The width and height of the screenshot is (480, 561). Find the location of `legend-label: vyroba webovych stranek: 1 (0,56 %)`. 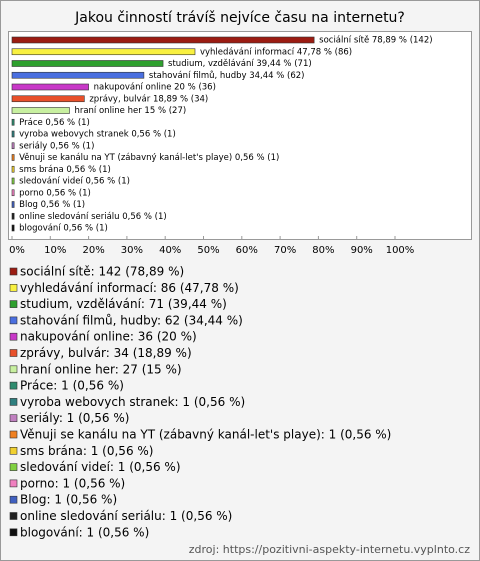

legend-label: vyroba webovych stranek: 1 (0,56 %) is located at coordinates (132, 402).